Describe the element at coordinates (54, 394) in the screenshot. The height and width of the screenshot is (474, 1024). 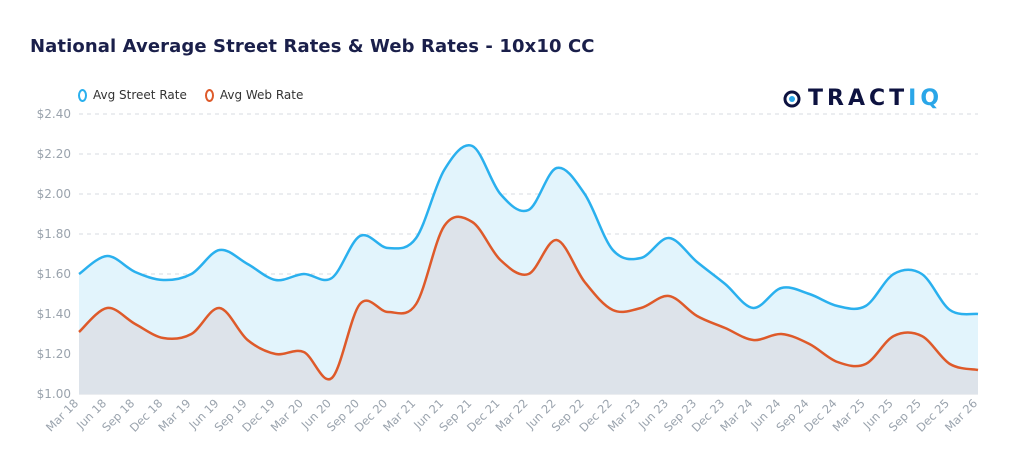
I see `y-tick-label: $1.00` at that location.